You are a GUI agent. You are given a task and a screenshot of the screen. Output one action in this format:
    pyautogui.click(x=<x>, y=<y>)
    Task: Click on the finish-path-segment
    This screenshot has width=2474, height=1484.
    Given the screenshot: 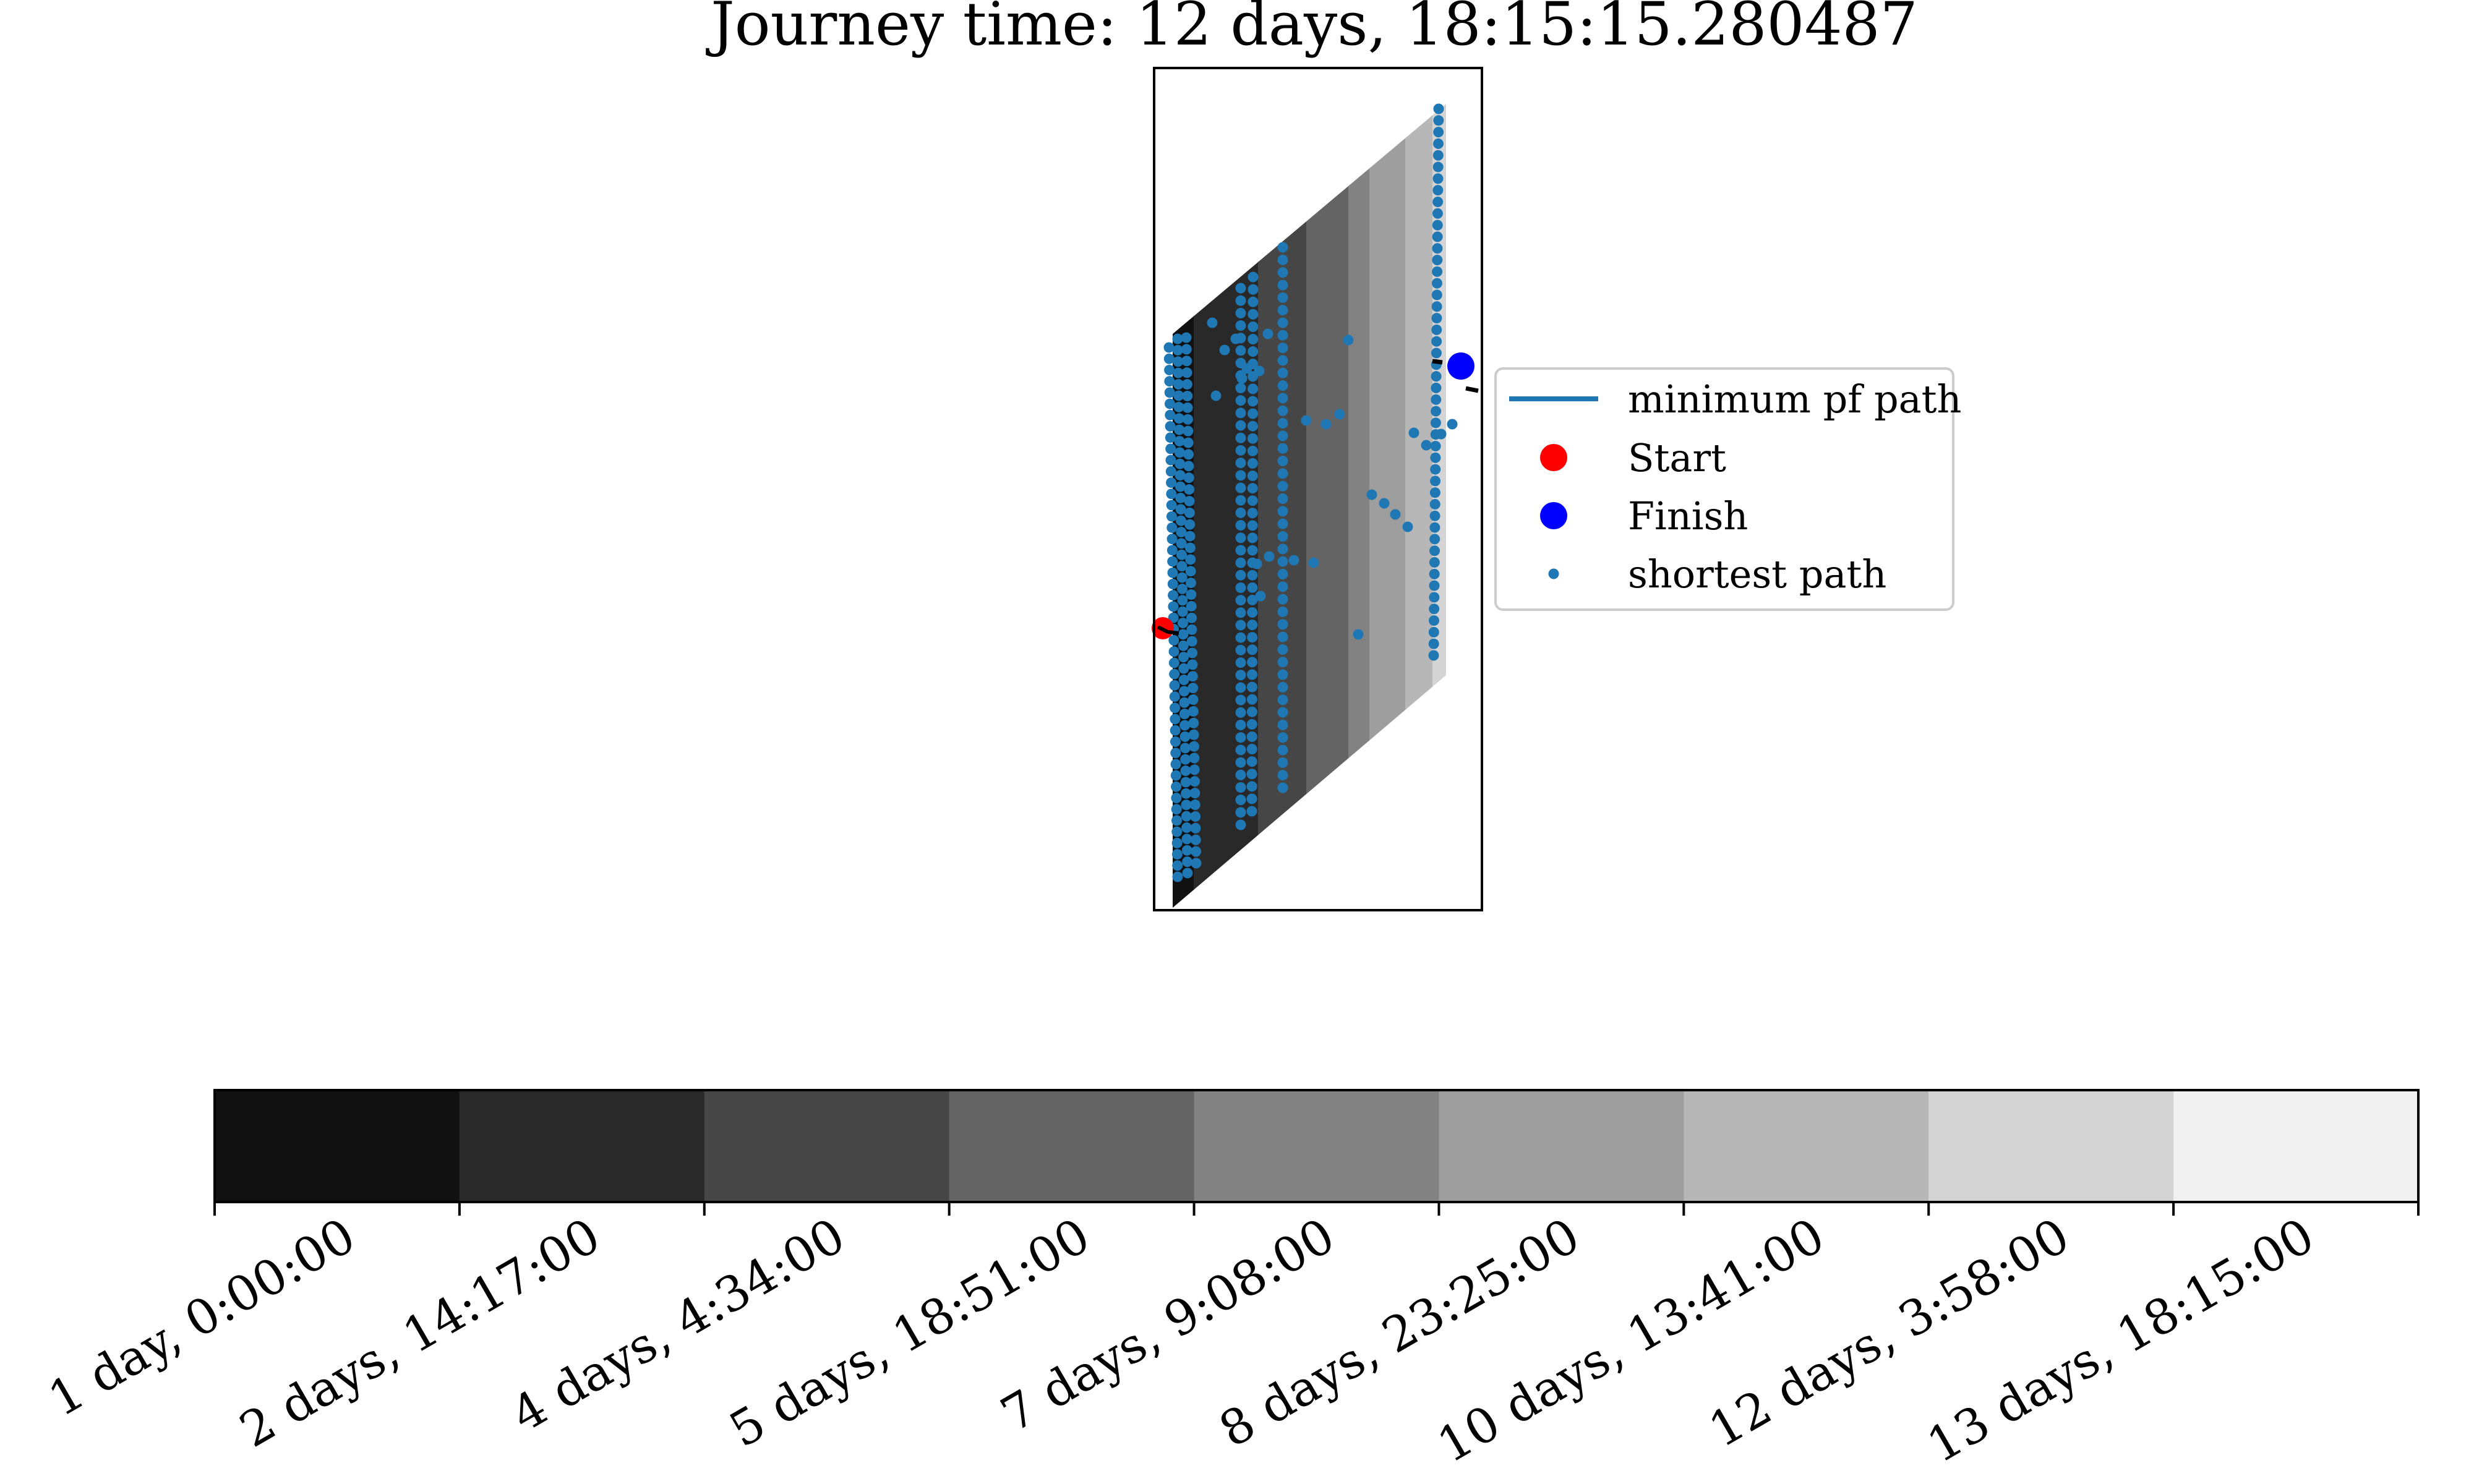 What is the action you would take?
    pyautogui.click(x=1472, y=389)
    